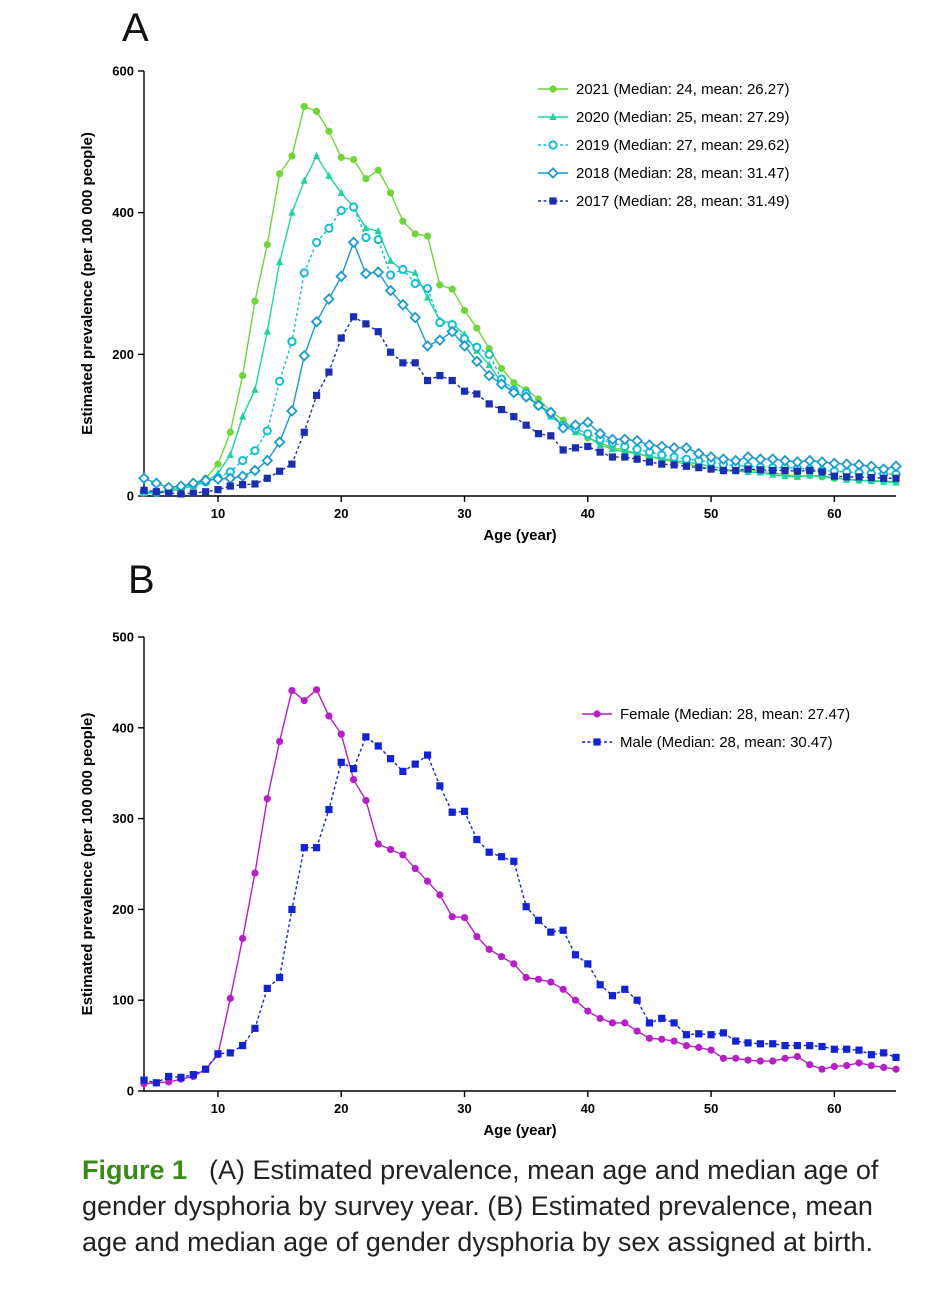 The width and height of the screenshot is (940, 1314). What do you see at coordinates (130, 496) in the screenshot?
I see `y-tick-label: 0` at bounding box center [130, 496].